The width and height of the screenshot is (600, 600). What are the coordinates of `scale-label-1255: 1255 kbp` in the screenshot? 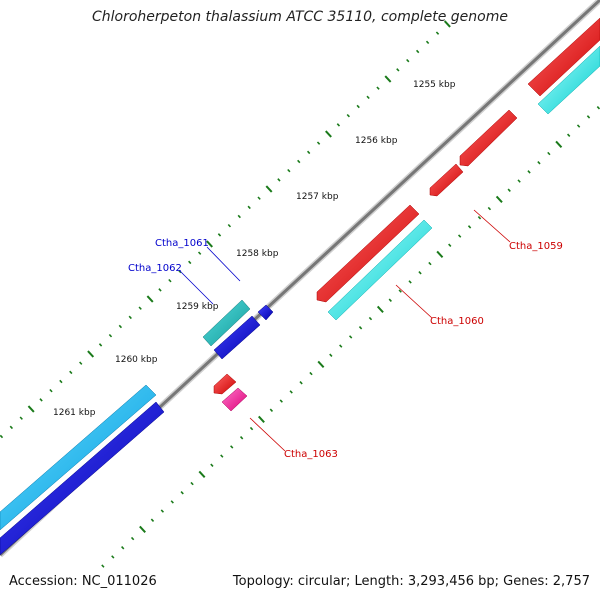 It's located at (434, 85).